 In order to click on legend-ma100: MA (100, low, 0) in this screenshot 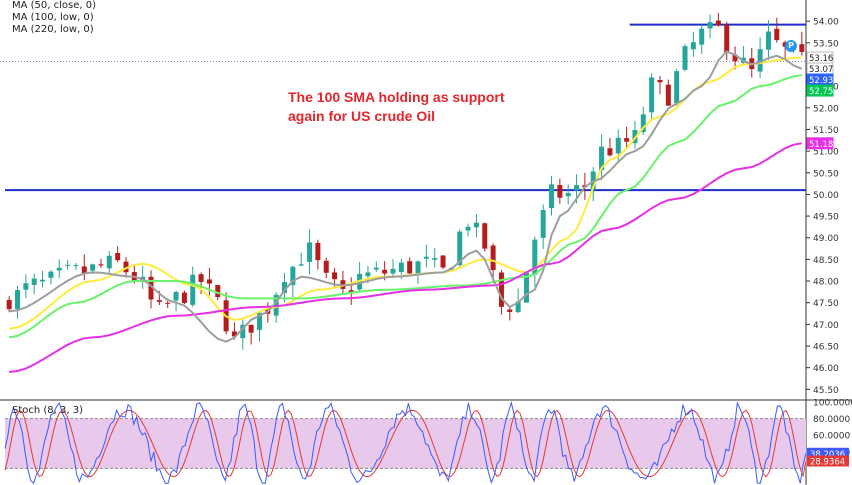, I will do `click(53, 17)`.